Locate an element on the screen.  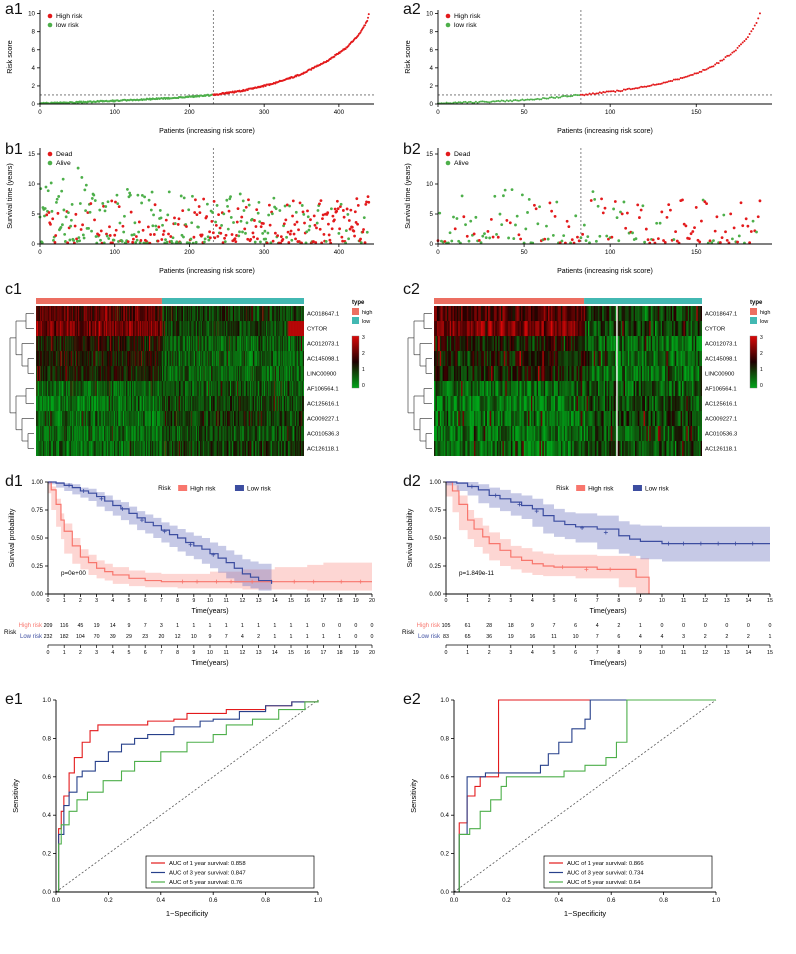
svg-text: 19 is located at coordinates (97, 626).